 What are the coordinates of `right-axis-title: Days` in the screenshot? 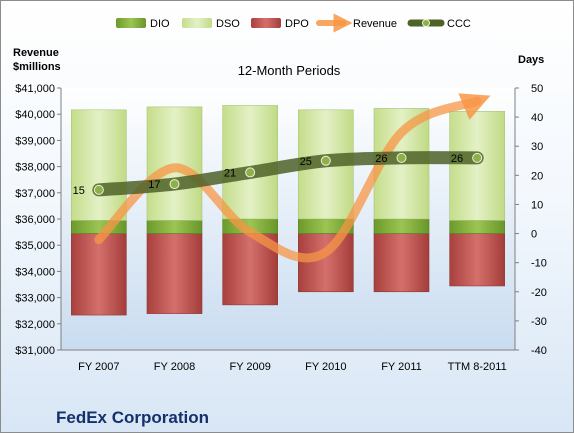 It's located at (531, 60).